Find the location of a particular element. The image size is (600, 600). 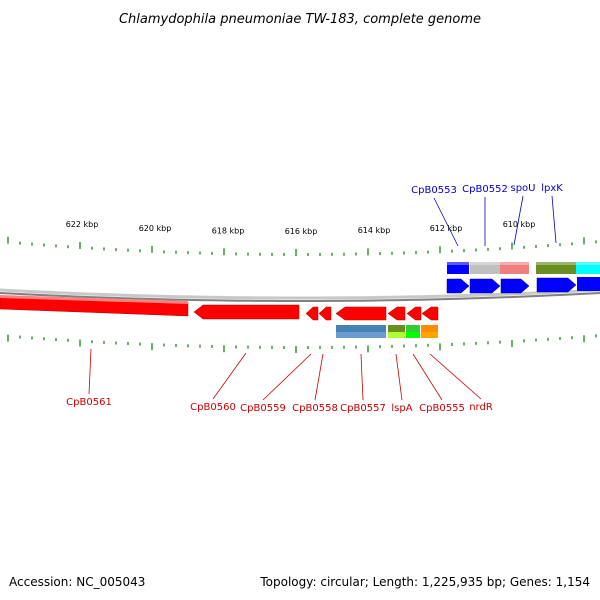

gene-spou is located at coordinates (515, 286).